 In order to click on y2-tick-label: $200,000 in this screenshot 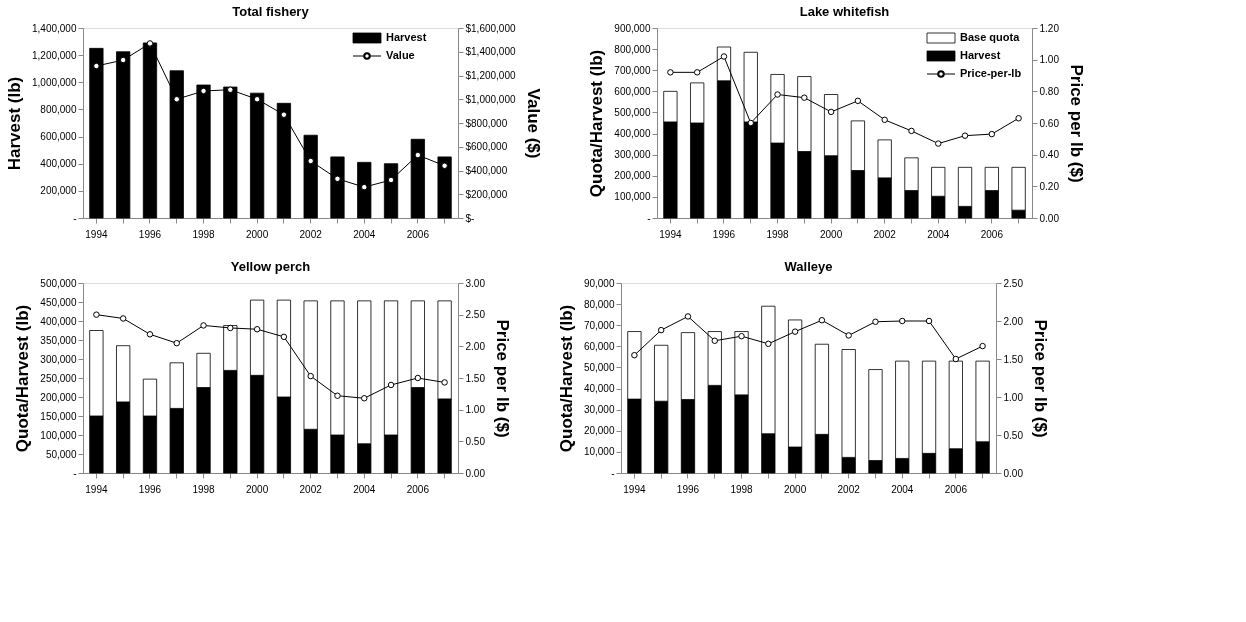, I will do `click(486, 194)`.